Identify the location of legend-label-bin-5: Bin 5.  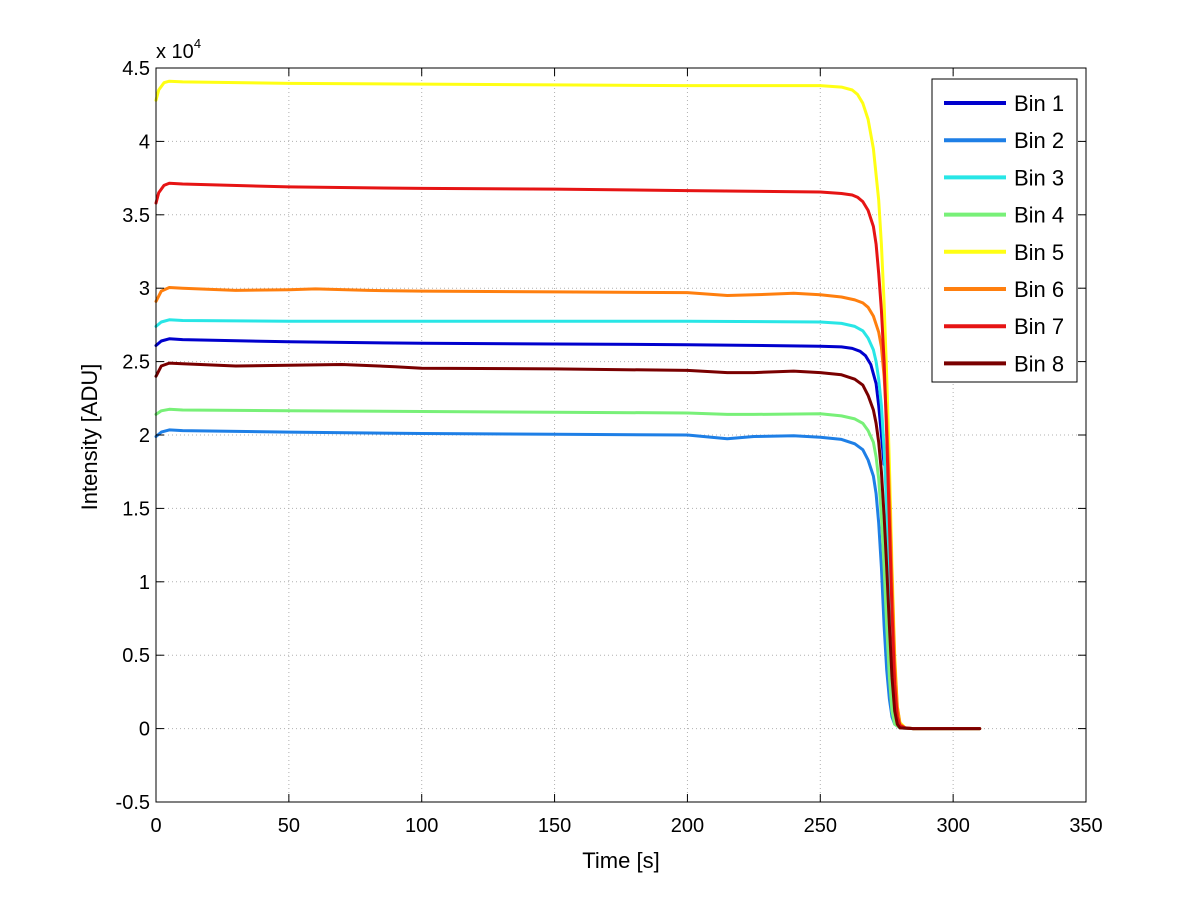
(1039, 252).